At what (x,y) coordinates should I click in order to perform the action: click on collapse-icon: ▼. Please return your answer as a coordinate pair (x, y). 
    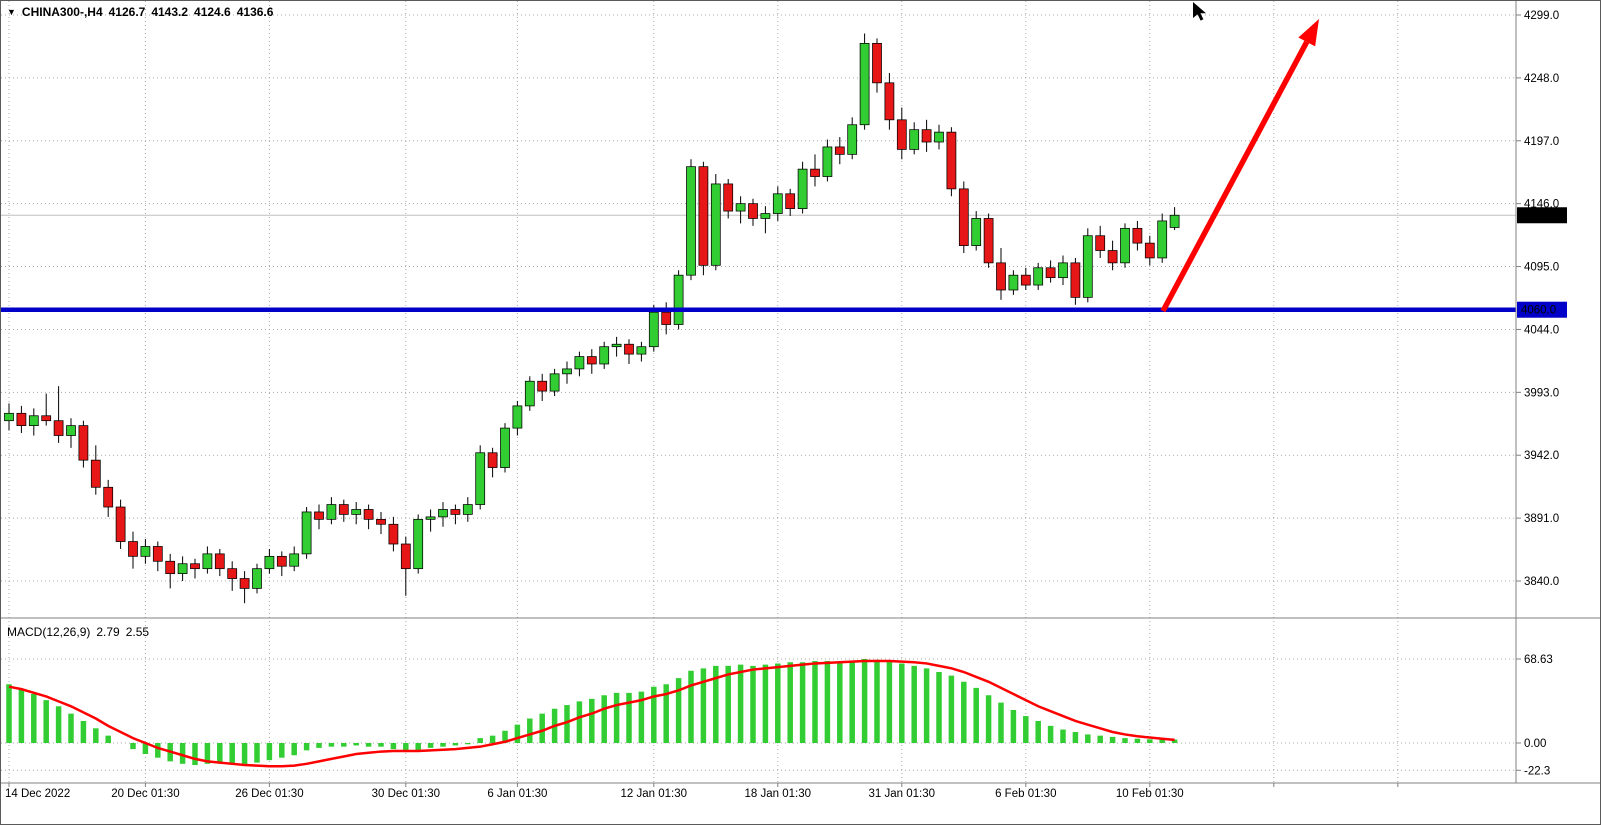
    Looking at the image, I should click on (11, 12).